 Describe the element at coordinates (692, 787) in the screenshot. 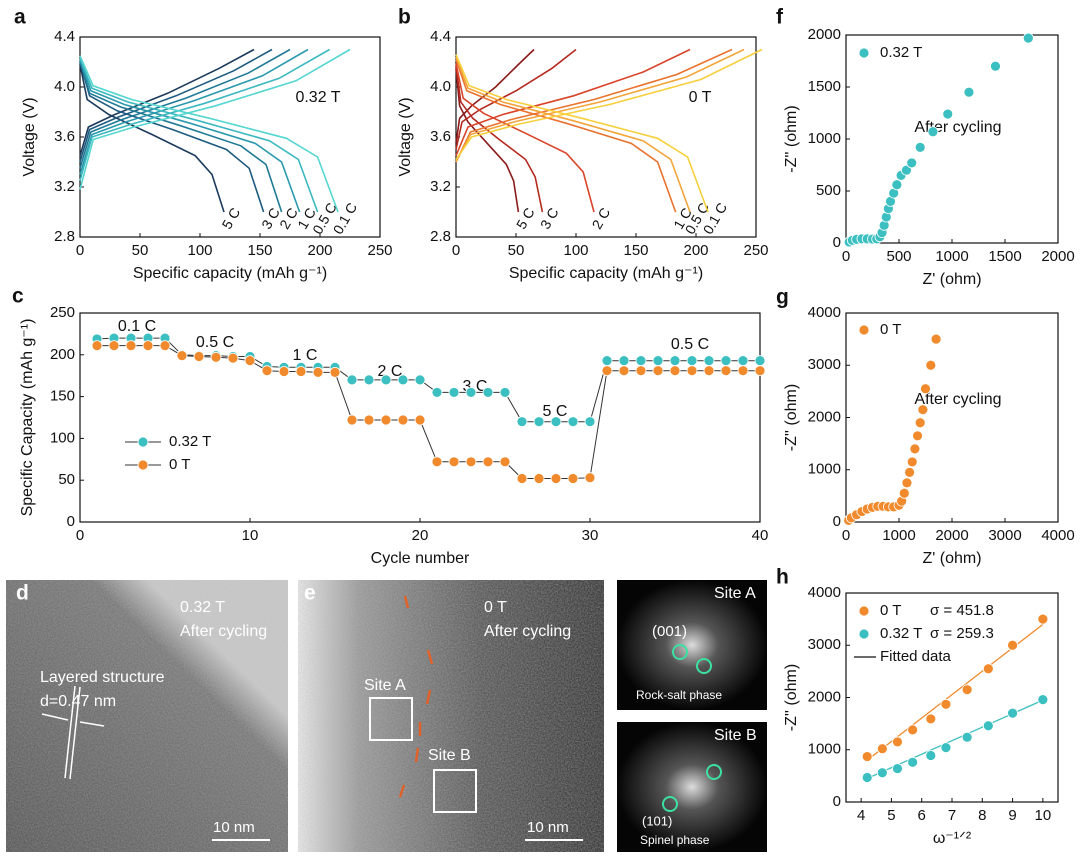

I see `fft-background` at that location.